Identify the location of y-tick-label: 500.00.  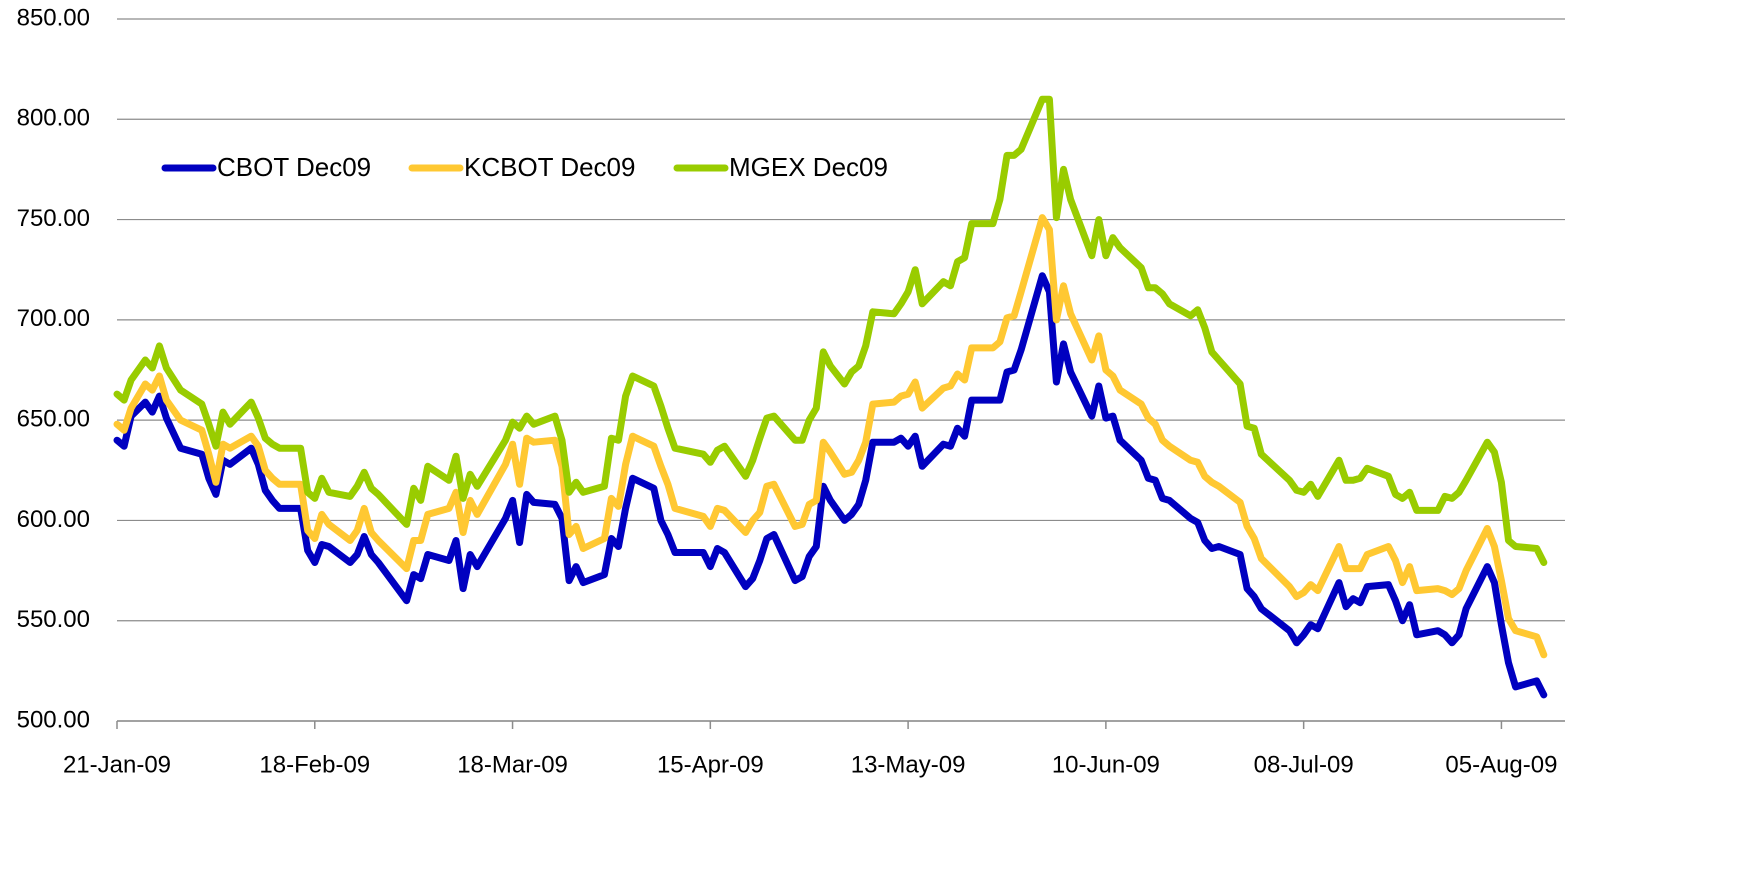
(53, 719).